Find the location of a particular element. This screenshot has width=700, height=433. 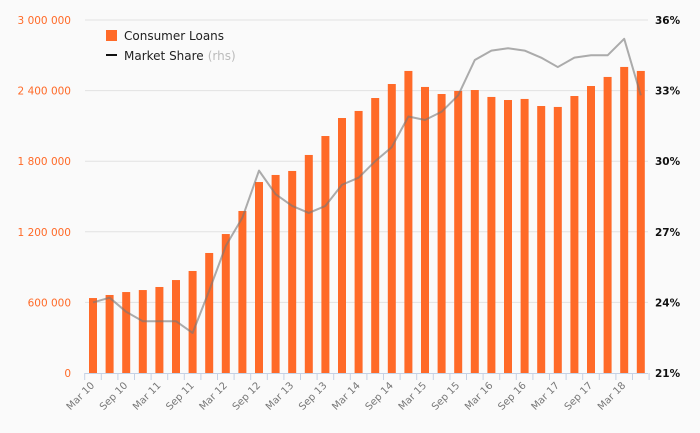

legend-swatch-consumer-loans is located at coordinates (111, 35).